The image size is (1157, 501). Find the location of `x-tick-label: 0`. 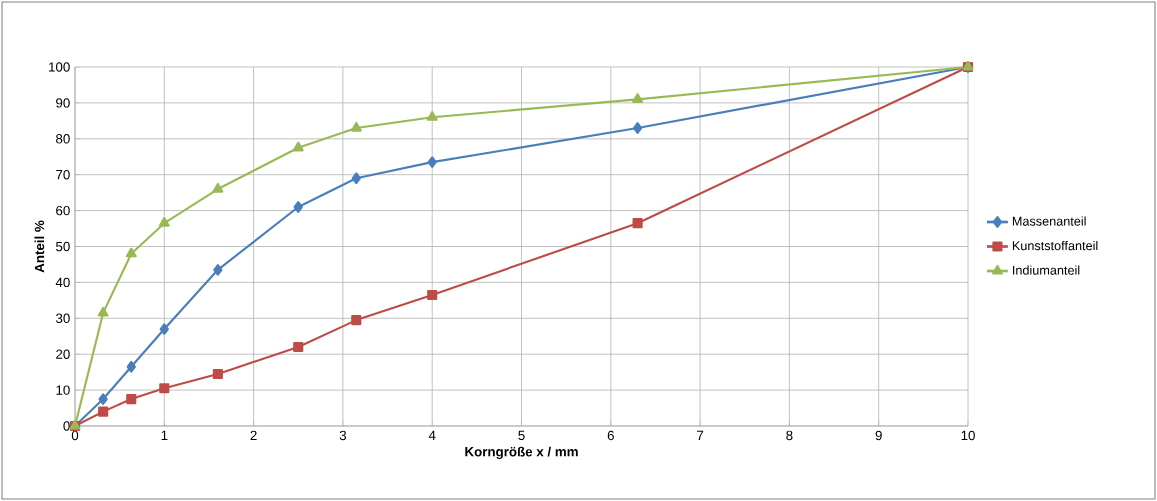

x-tick-label: 0 is located at coordinates (75, 435).